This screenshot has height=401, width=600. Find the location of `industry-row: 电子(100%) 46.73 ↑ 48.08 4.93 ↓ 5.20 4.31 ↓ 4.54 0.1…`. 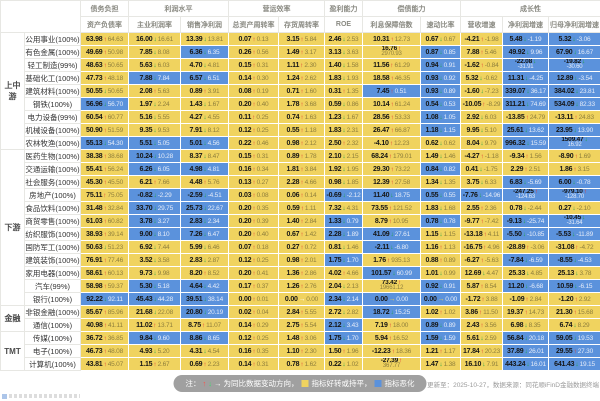

industry-row: 电子(100%) 46.73 ↑ 48.08 4.93 ↓ 5.20 4.31 ↓ 4.54 0.1… is located at coordinates (300, 351).